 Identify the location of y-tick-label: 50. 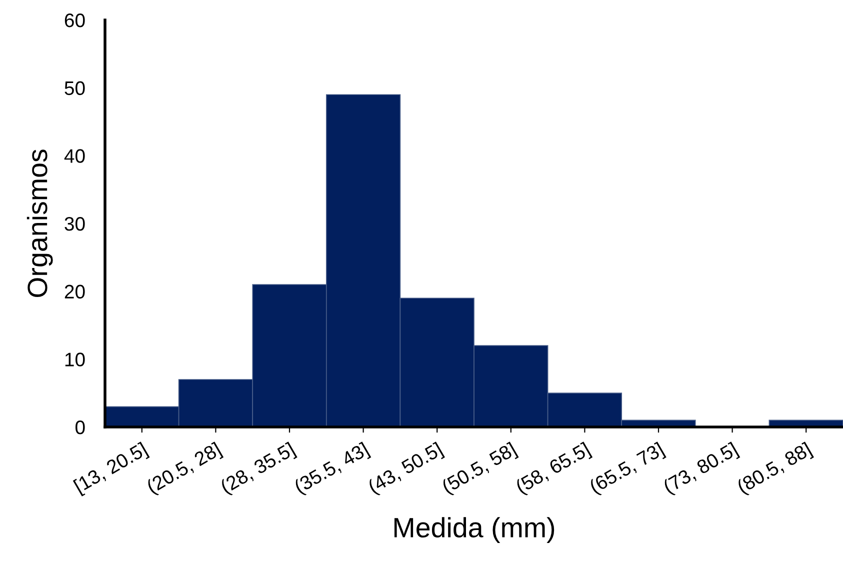
(74, 88).